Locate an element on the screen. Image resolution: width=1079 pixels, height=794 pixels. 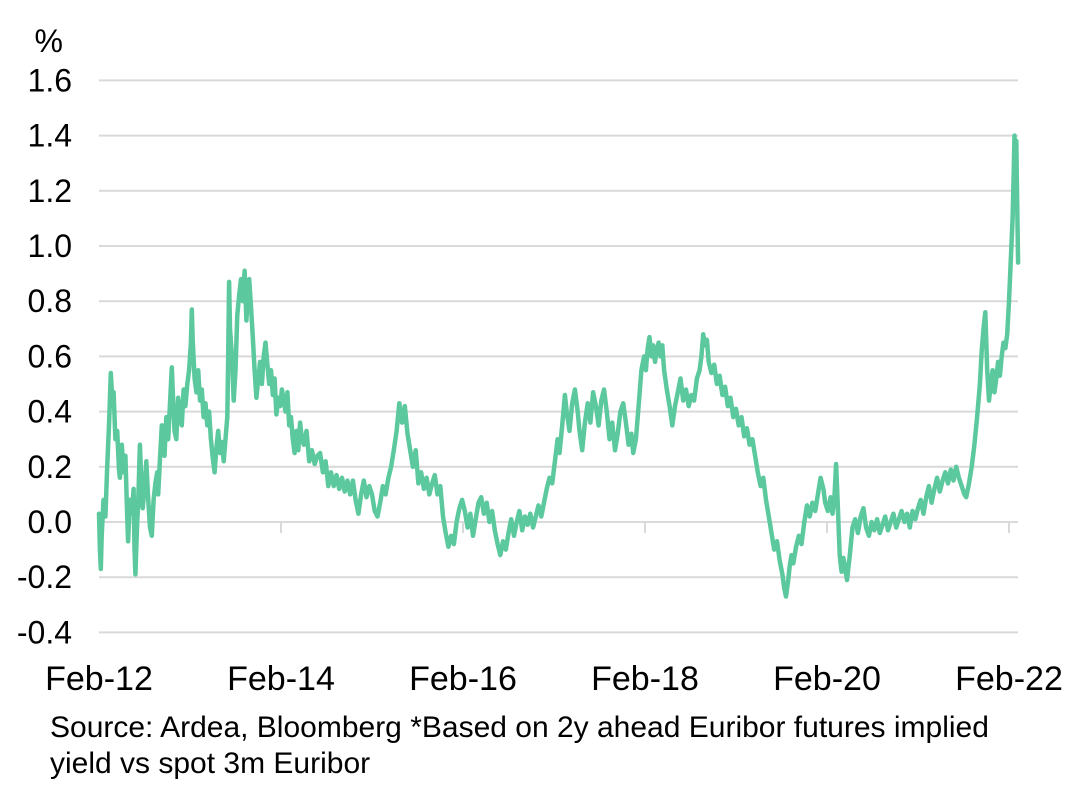
x-axis-label: Feb-14 is located at coordinates (281, 679).